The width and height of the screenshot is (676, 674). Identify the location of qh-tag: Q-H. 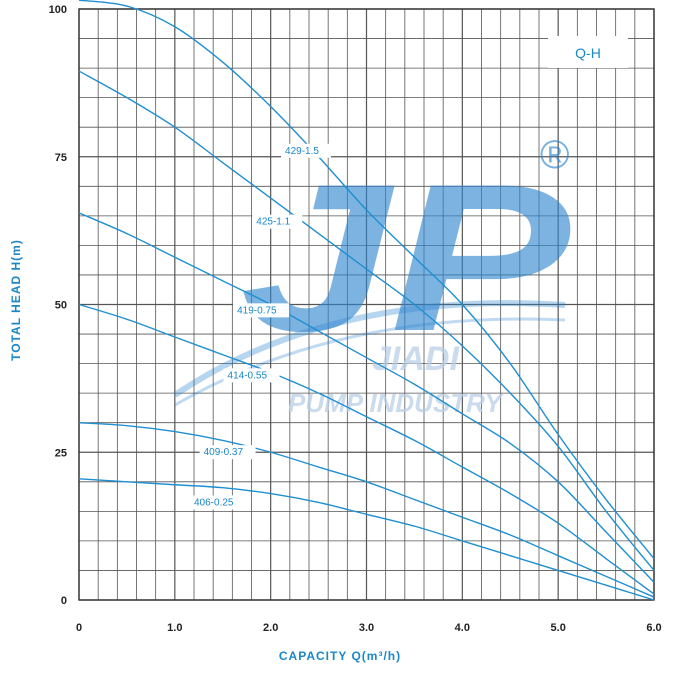
(588, 53).